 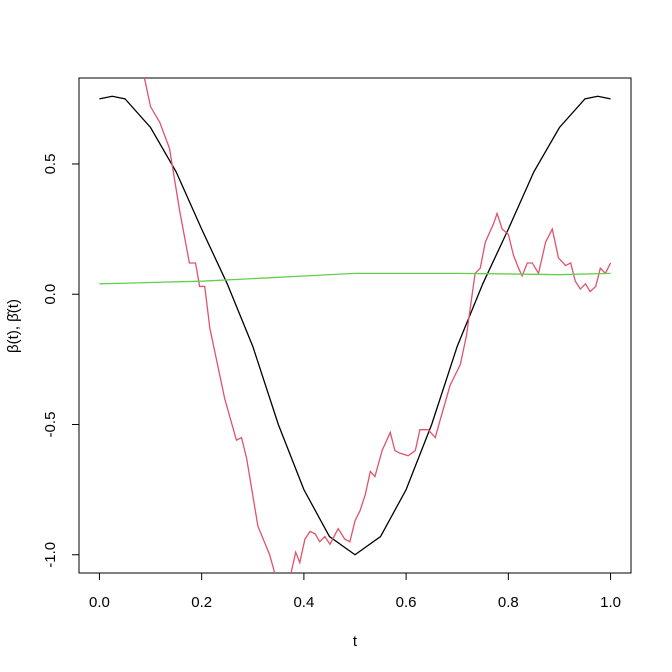 I want to click on x-tick-label: 0.4, so click(x=303, y=602).